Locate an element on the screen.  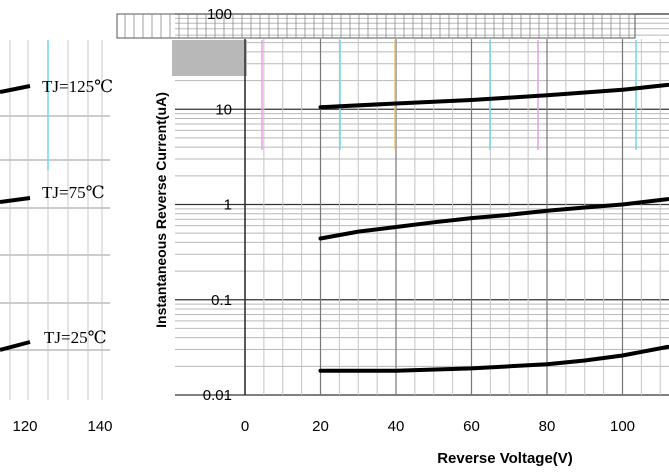
y-axis-label: Instantaneous Reverse Current(uA) is located at coordinates (161, 210).